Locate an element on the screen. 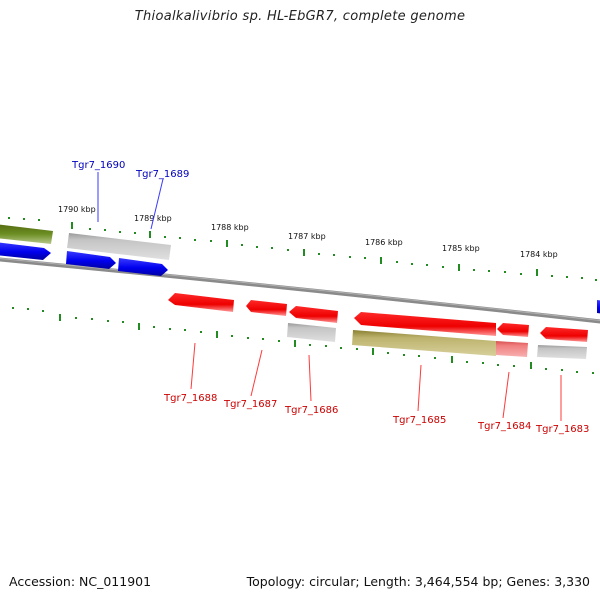 This screenshot has height=600, width=600. upper-tick-ring is located at coordinates (302, 249).